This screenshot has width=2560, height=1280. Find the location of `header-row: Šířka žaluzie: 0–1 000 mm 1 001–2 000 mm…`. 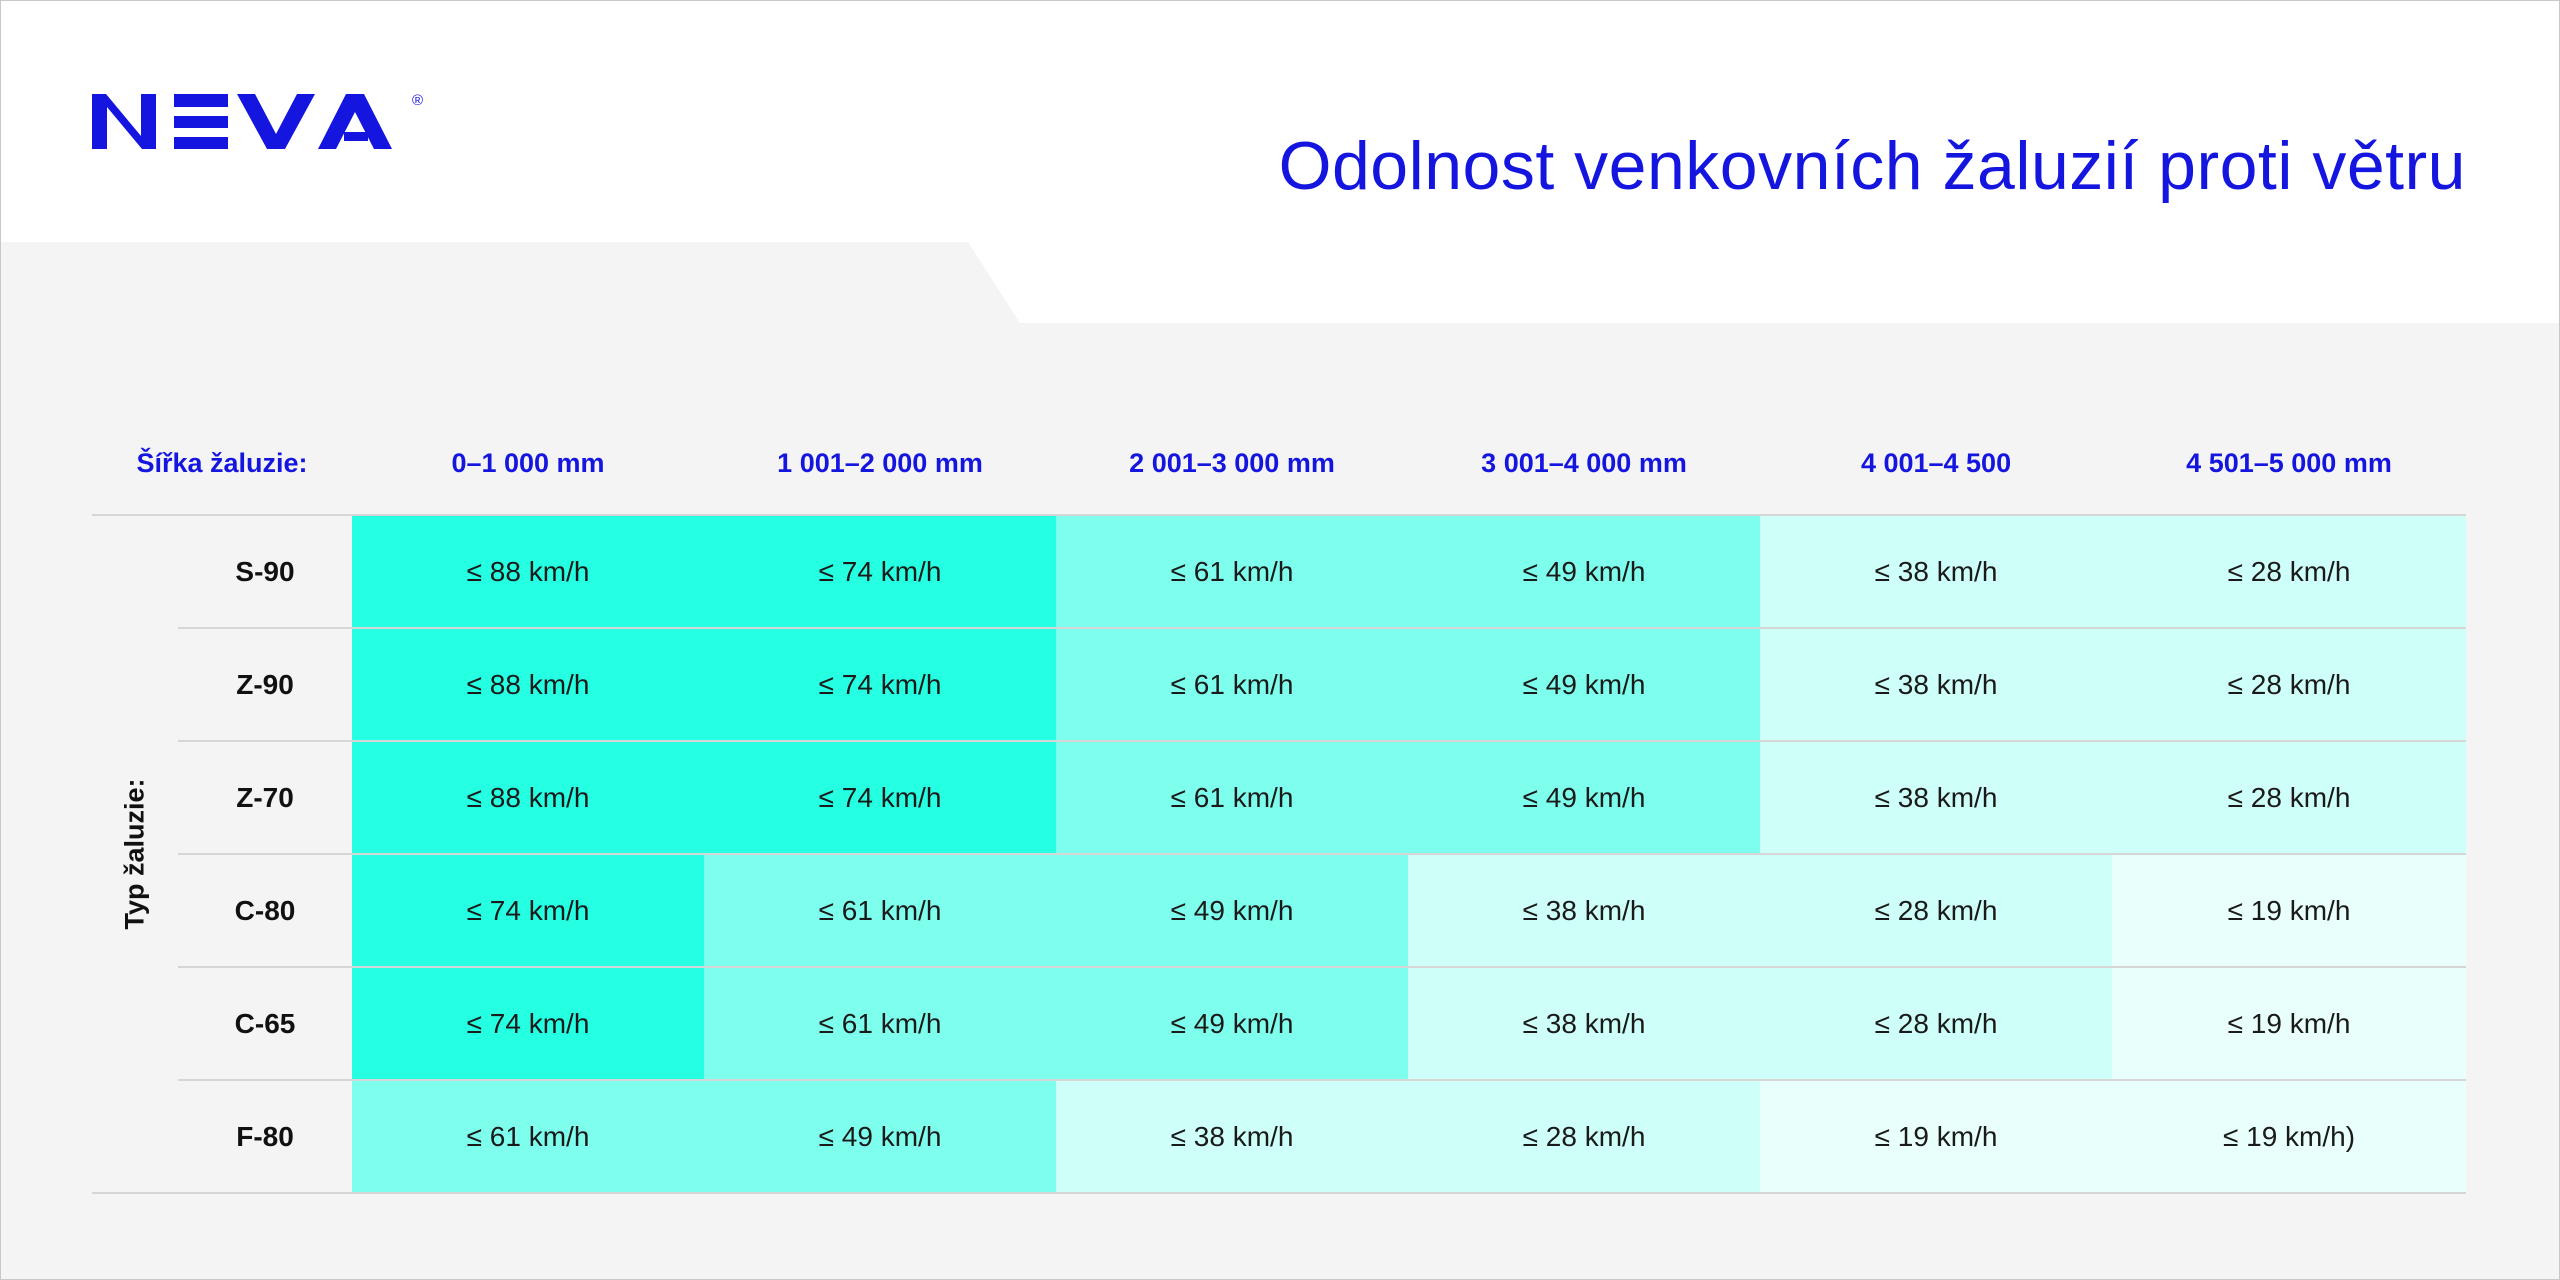

header-row: Šířka žaluzie: 0–1 000 mm 1 001–2 000 mm… is located at coordinates (1279, 463).